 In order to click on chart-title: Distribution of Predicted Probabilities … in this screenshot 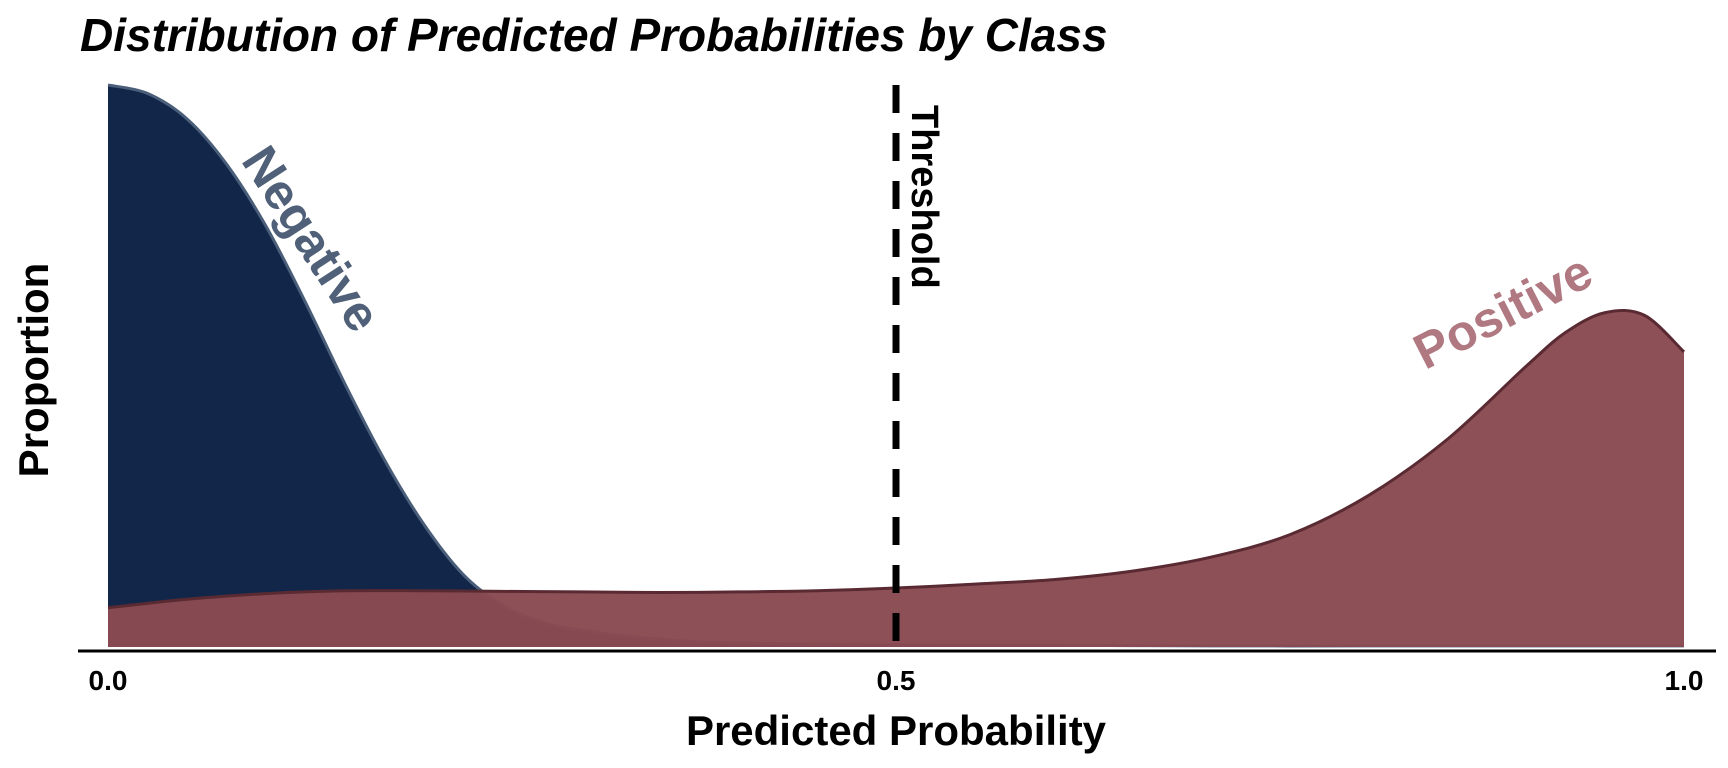, I will do `click(594, 35)`.